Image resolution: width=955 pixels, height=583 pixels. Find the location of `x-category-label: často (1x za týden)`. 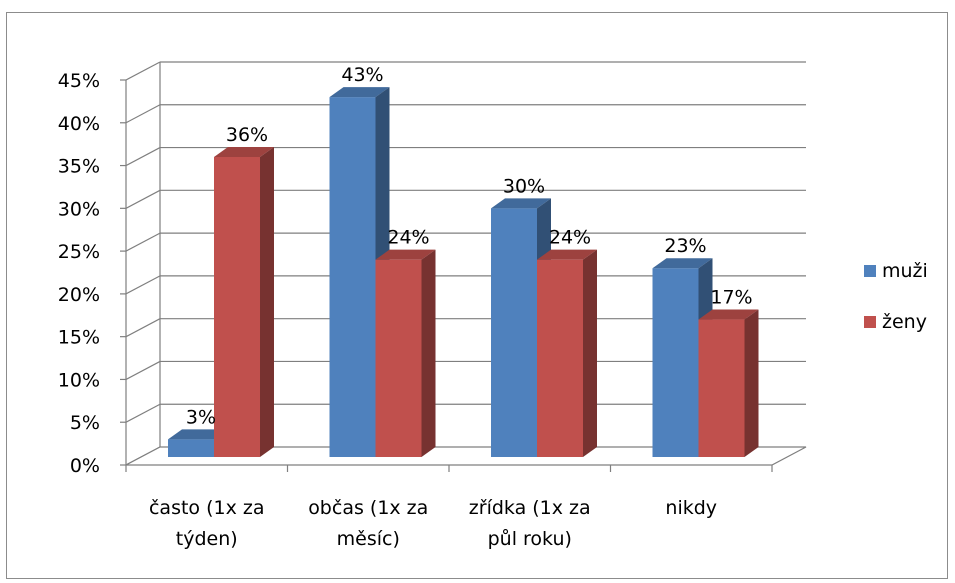

x-category-label: často (1x za týden) is located at coordinates (207, 523).